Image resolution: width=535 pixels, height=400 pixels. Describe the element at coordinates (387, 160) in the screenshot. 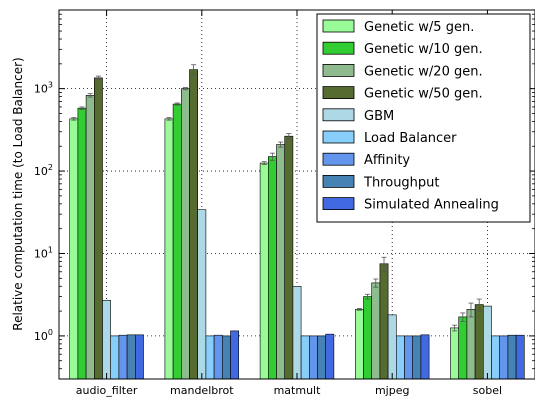

I see `legend-label: Affinity` at that location.